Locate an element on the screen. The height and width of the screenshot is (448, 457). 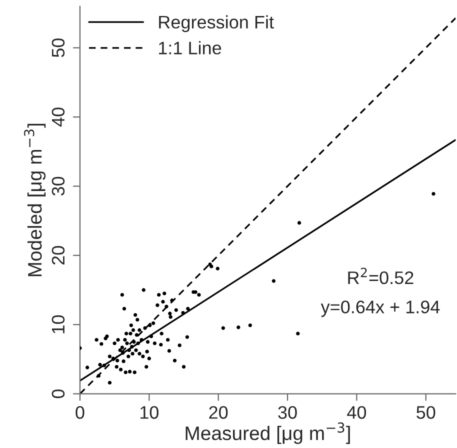
x-tick-label: 30 is located at coordinates (287, 412).